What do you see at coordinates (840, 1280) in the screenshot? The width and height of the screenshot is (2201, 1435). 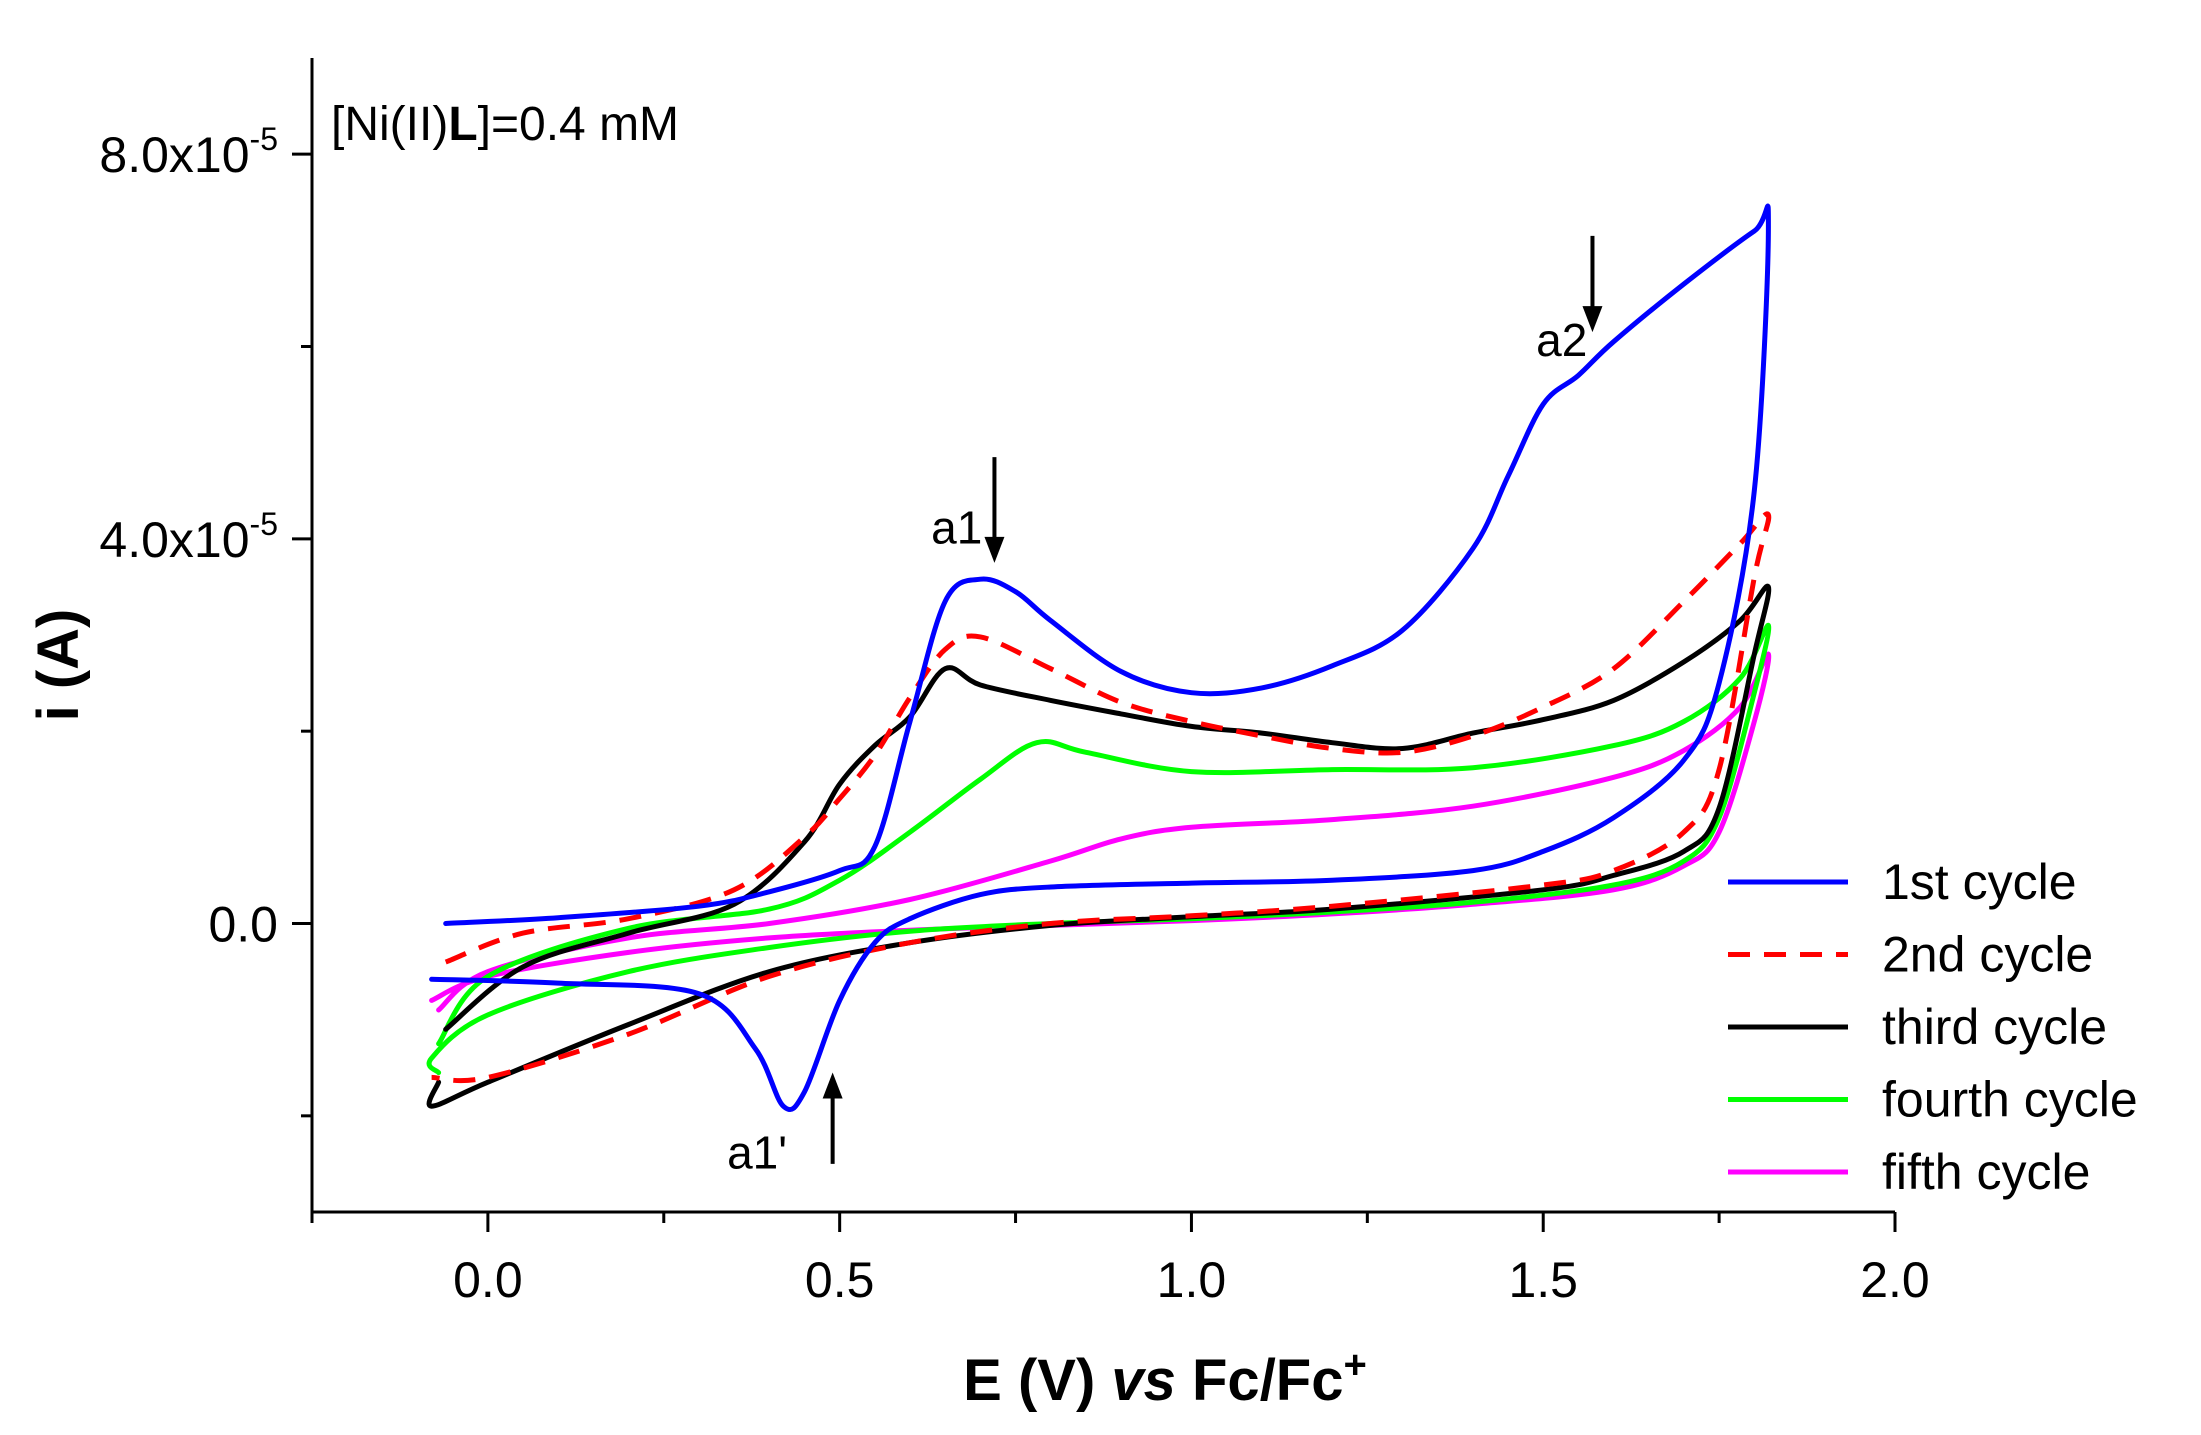 I see `x-tick-label-1: 0.5` at bounding box center [840, 1280].